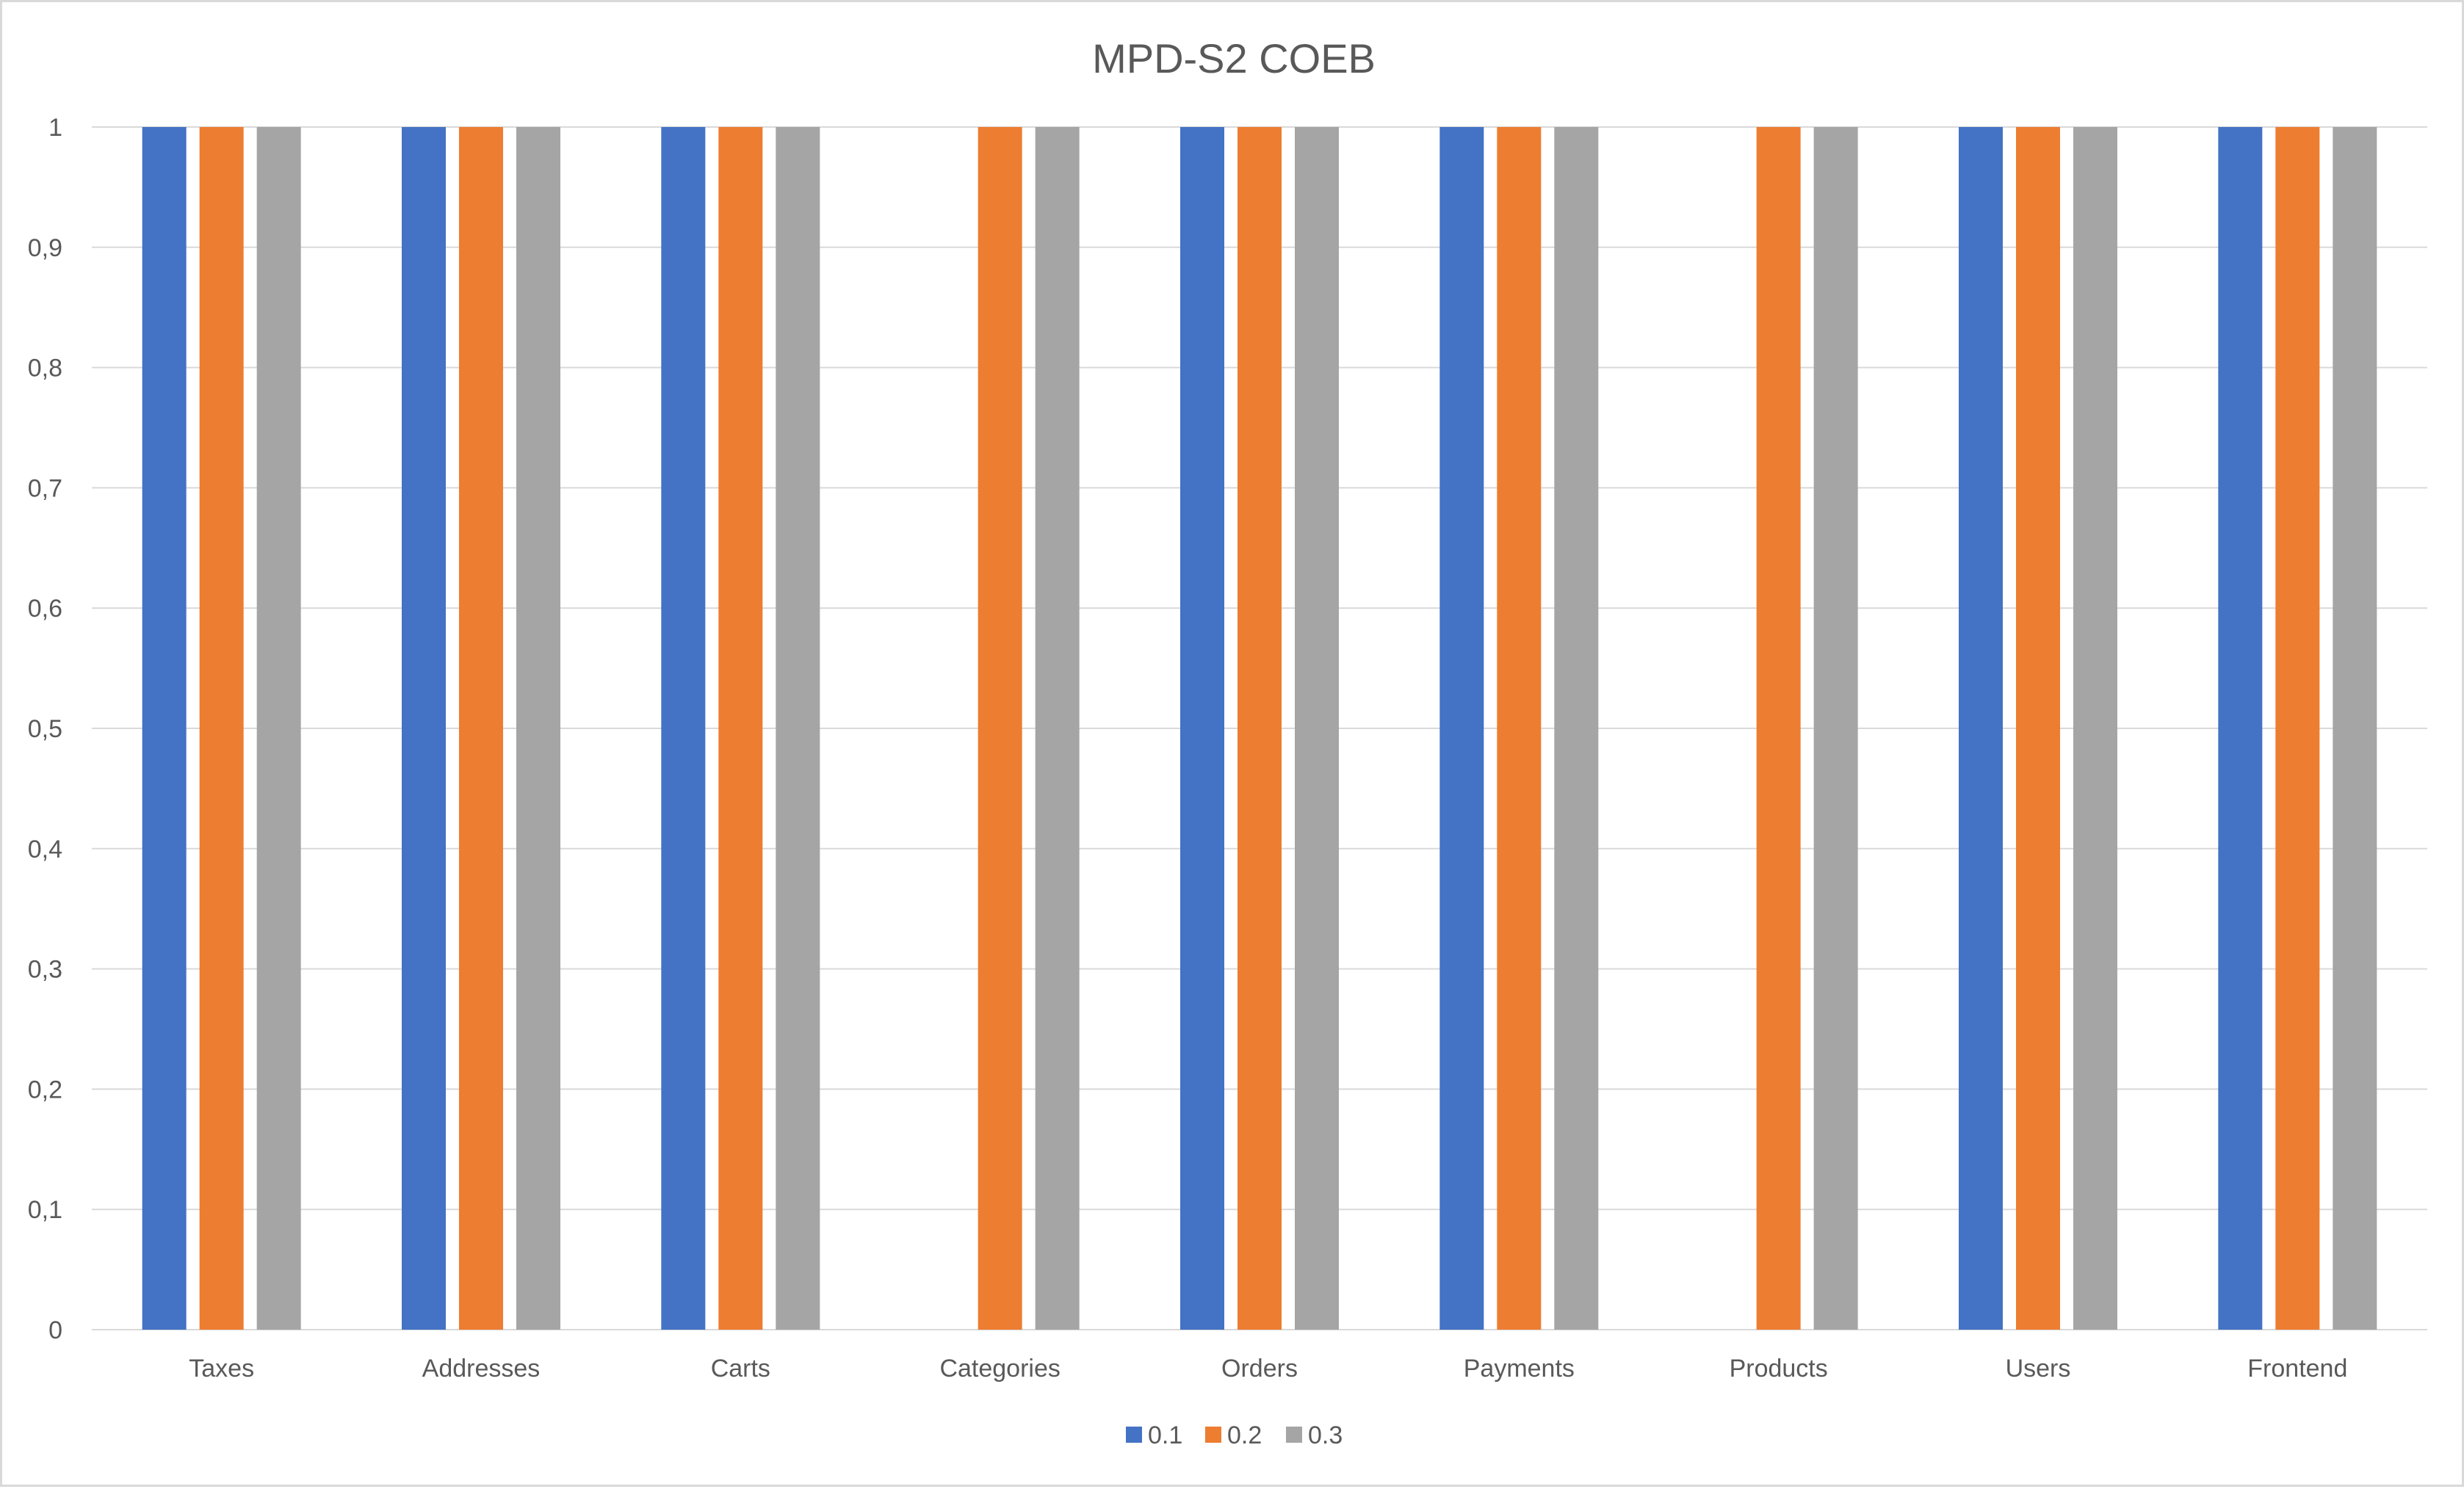 Image resolution: width=2464 pixels, height=1489 pixels. What do you see at coordinates (45, 369) in the screenshot?
I see `y-tick-label: 0,8` at bounding box center [45, 369].